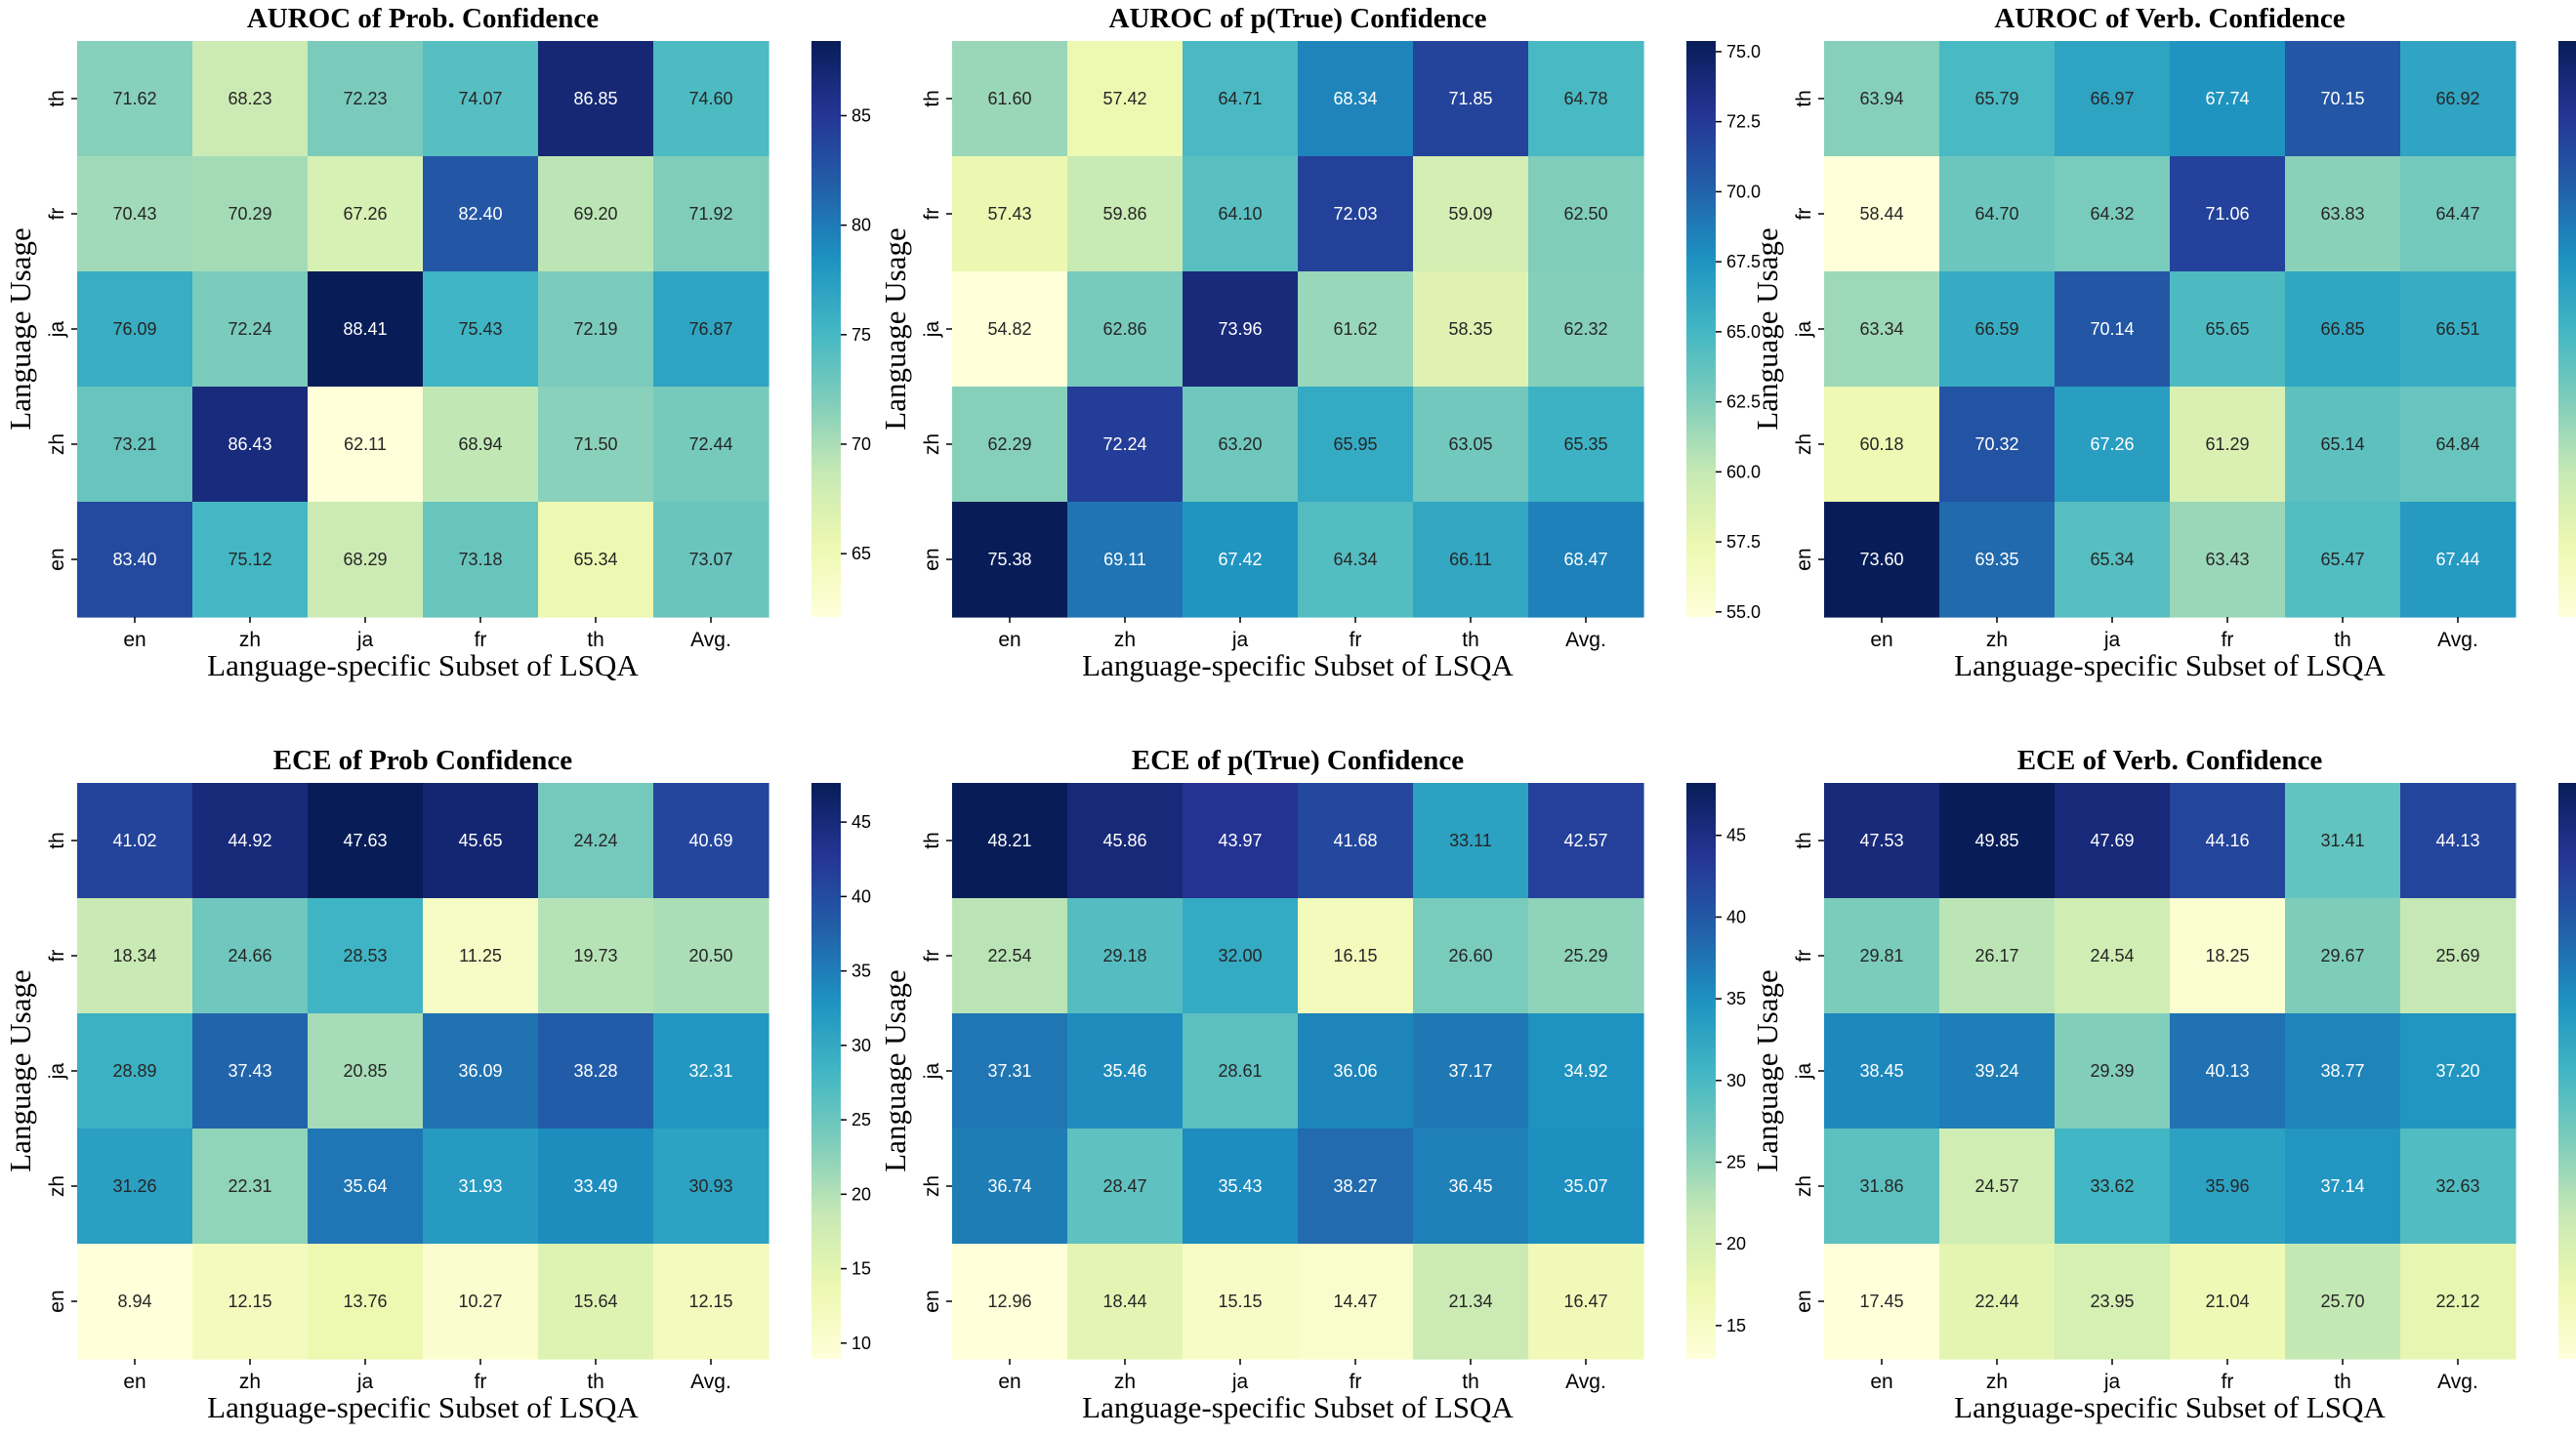 This screenshot has width=2576, height=1437. I want to click on cell-value-label: 31.41, so click(2342, 840).